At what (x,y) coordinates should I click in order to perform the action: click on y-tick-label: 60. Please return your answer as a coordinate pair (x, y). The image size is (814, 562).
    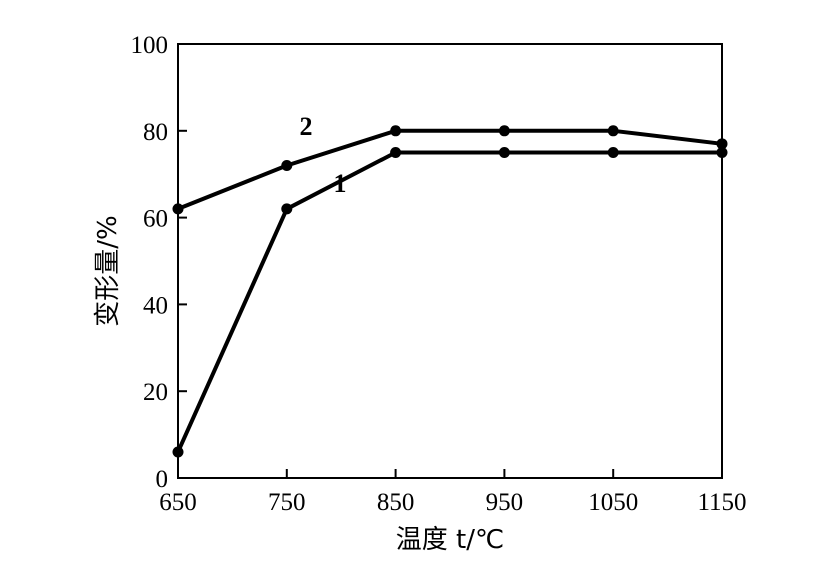
    Looking at the image, I should click on (155, 219).